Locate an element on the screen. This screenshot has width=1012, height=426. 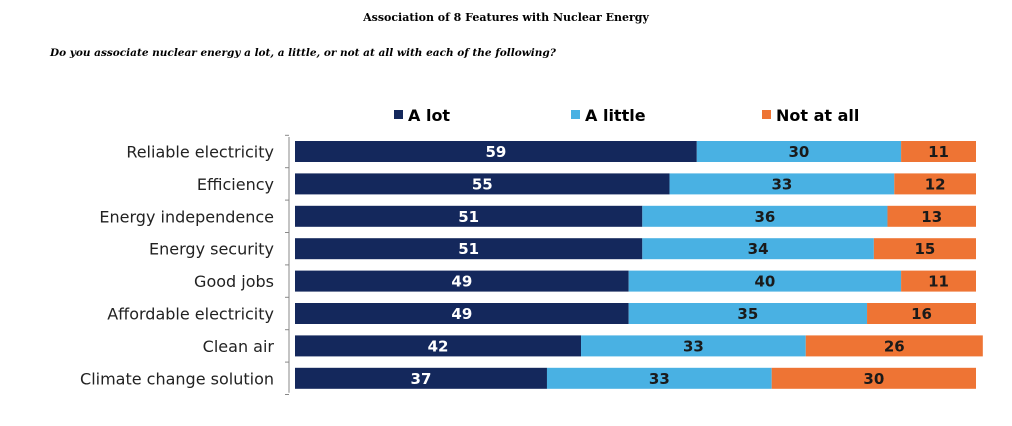
data-label-not-at-all: 30 is located at coordinates (873, 379).